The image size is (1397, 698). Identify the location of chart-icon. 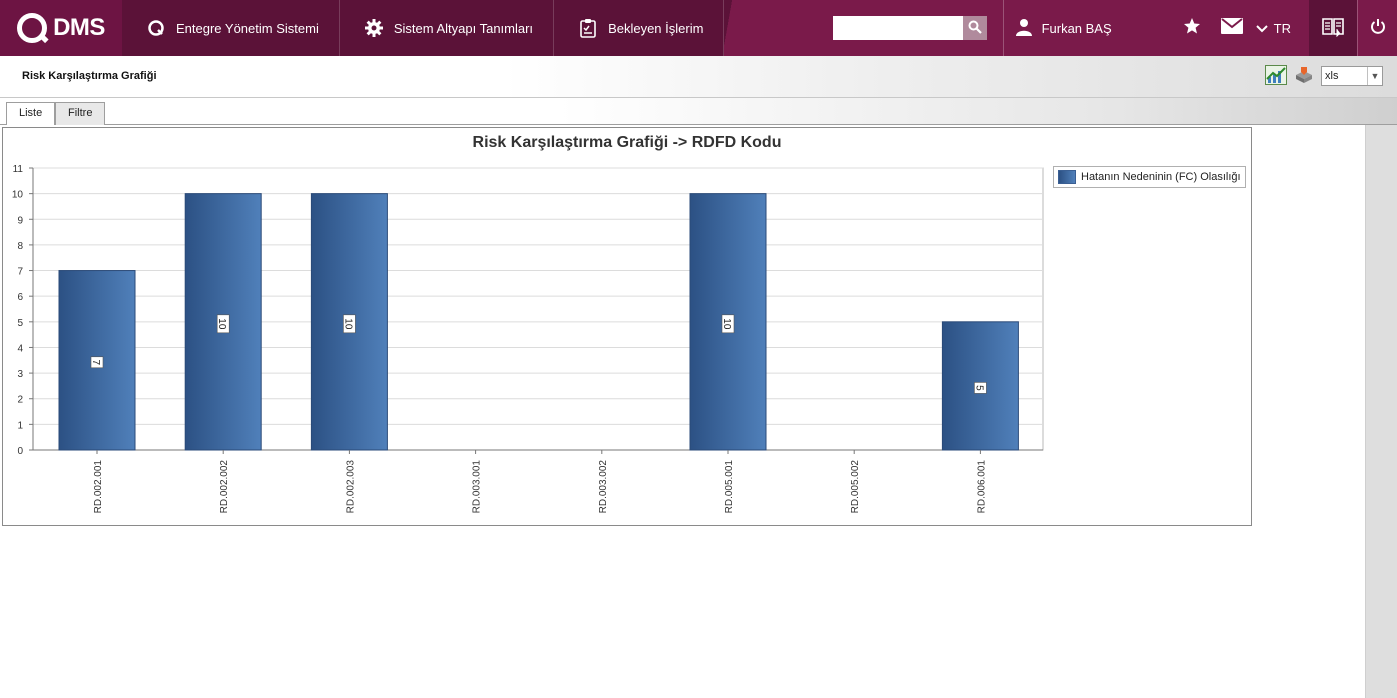
(1276, 76).